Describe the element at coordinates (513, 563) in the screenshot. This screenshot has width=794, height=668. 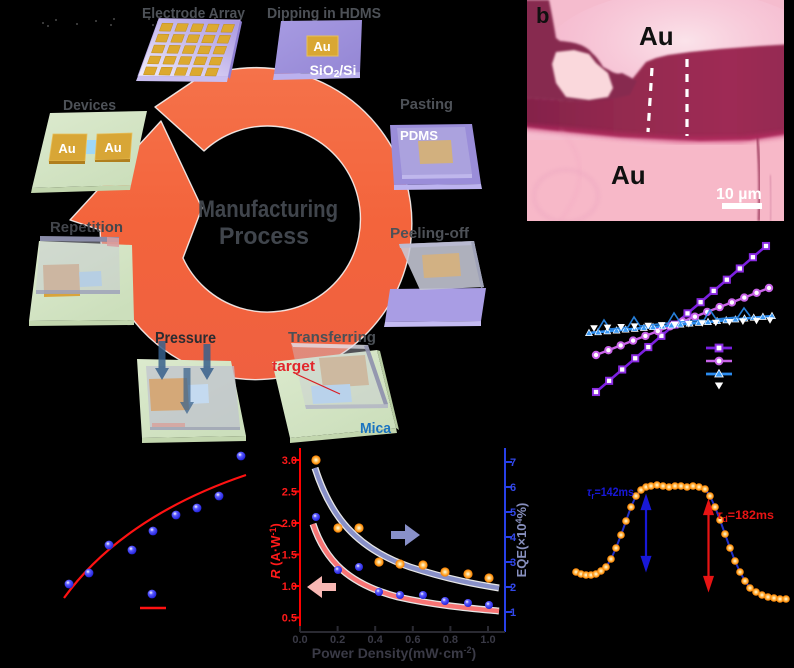
I see `svg-text: 3` at that location.